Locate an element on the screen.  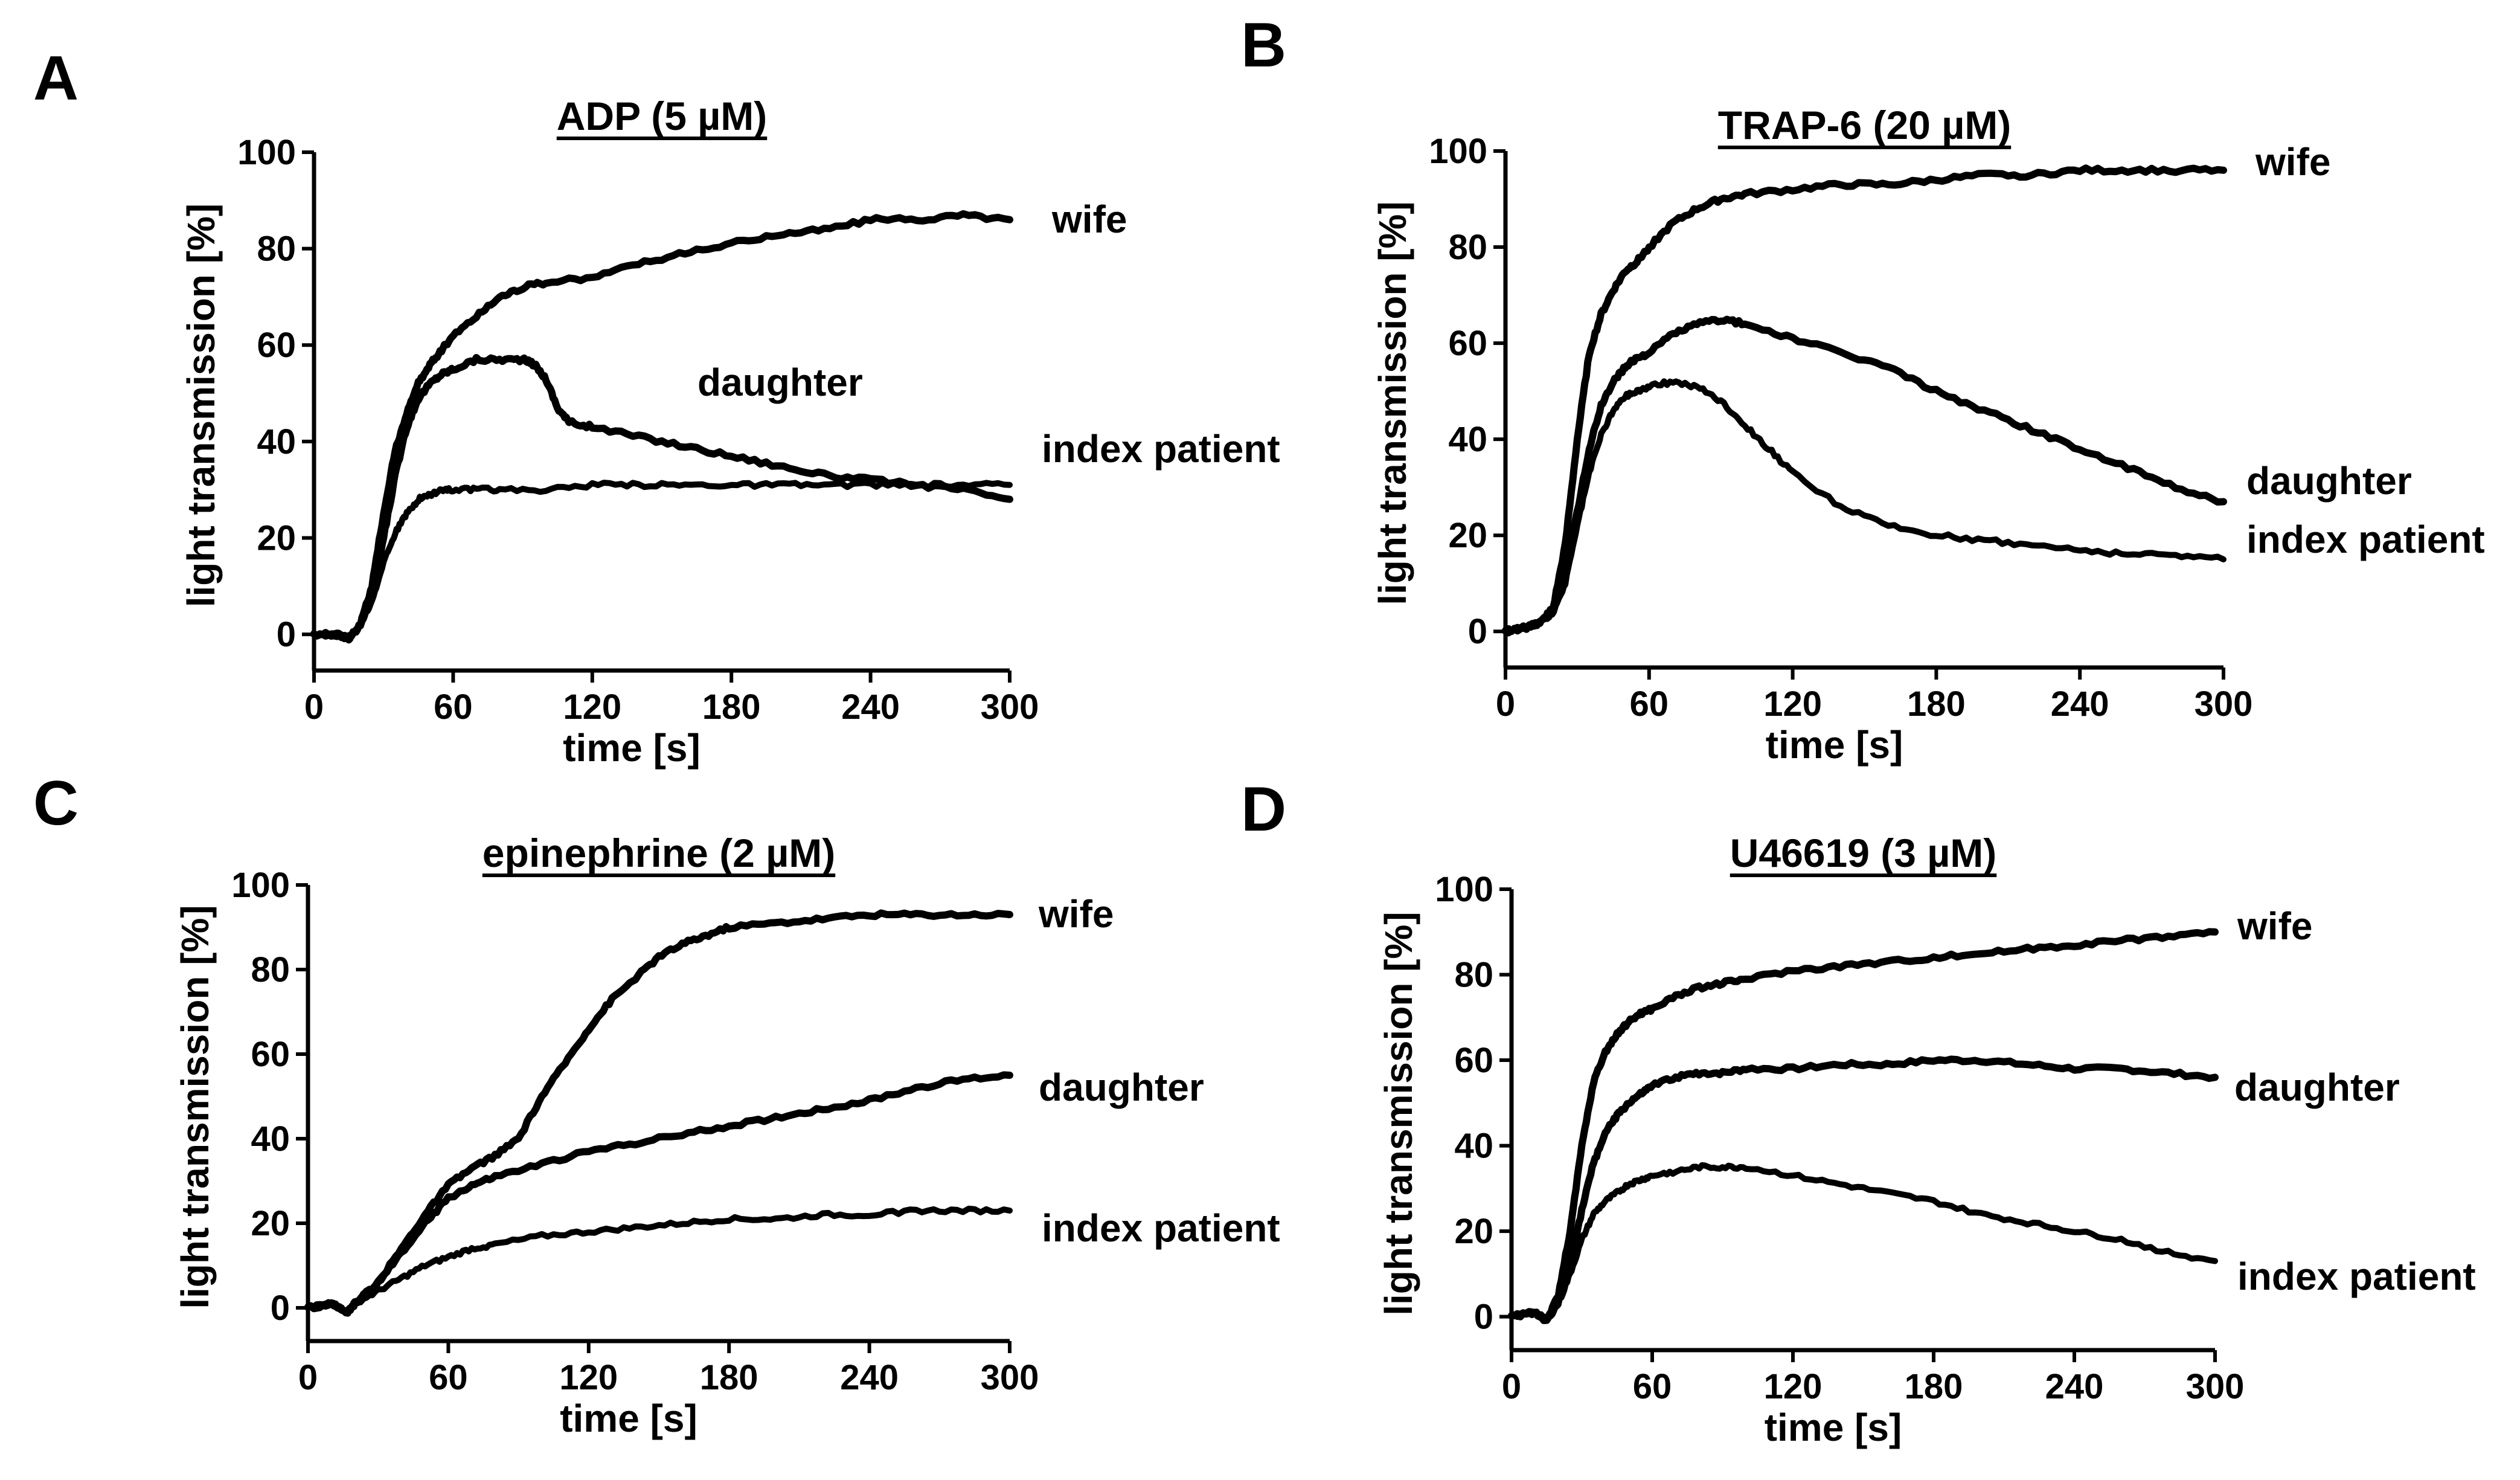
panel-d-letter: D is located at coordinates (1263, 810).